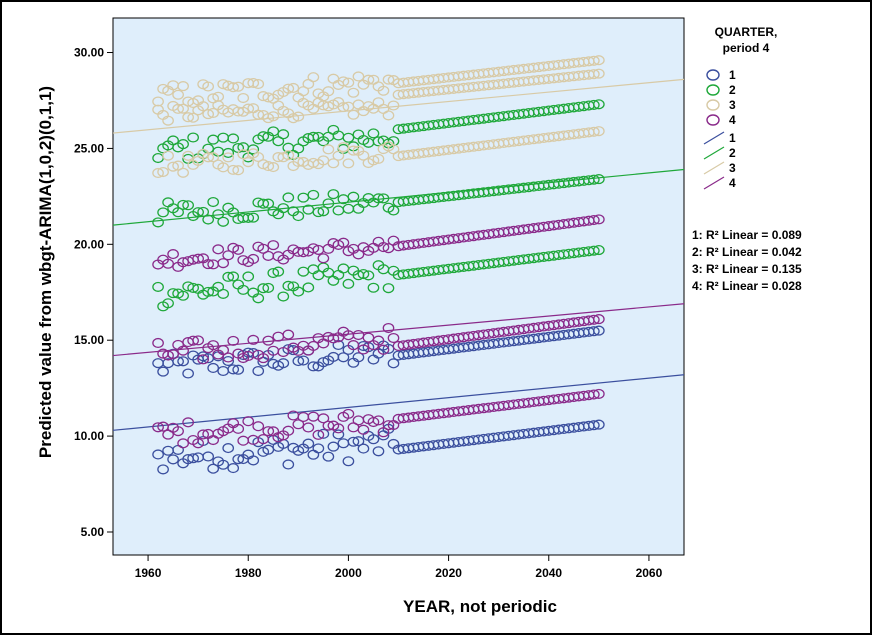  Describe the element at coordinates (747, 235) in the screenshot. I see `fit-label-1: 1: R² Linear = 0.089` at that location.